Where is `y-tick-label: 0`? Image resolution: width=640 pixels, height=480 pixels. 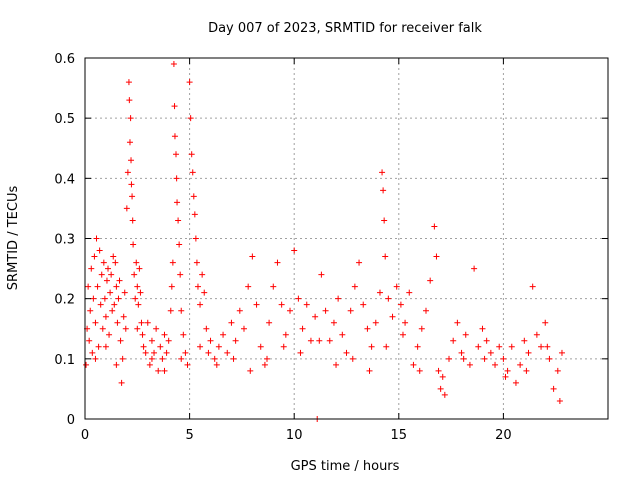 y-tick-label: 0 is located at coordinates (71, 420).